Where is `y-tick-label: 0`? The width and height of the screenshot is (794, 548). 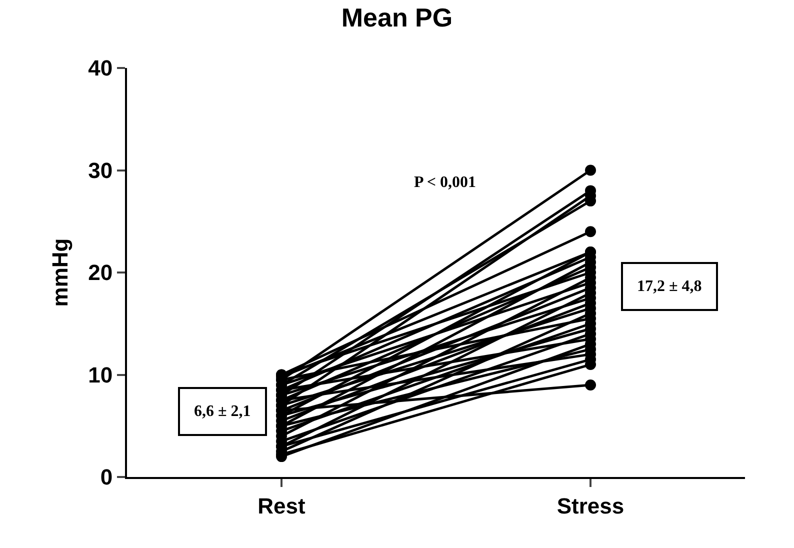
y-tick-label: 0 is located at coordinates (106, 477).